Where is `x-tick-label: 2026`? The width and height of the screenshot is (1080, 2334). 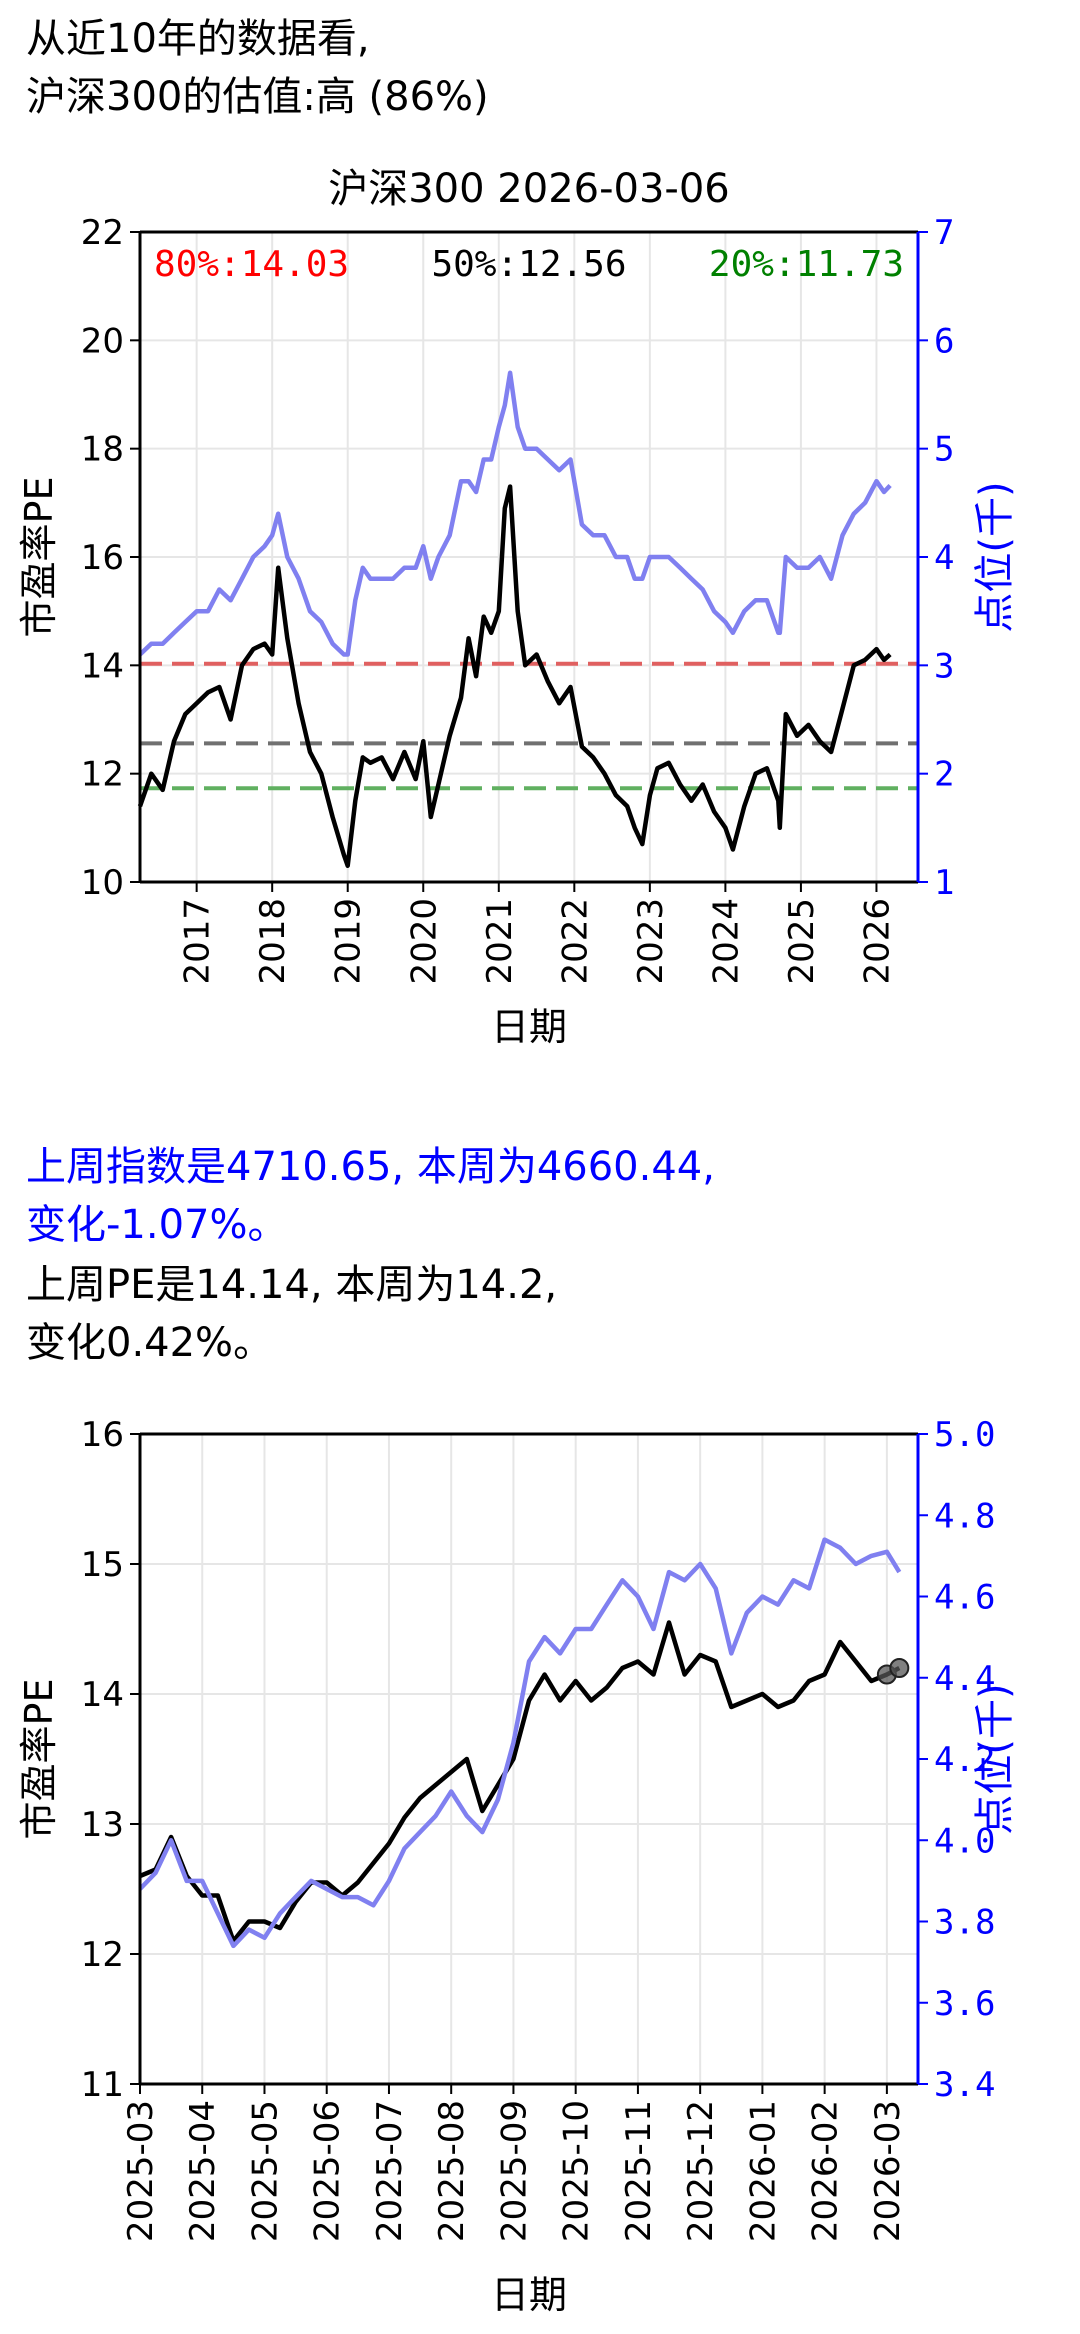
x-tick-label: 2026 is located at coordinates (877, 941).